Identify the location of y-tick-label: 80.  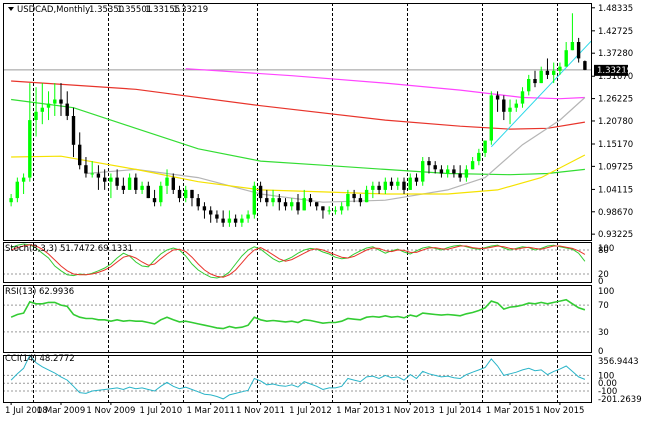
(603, 251).